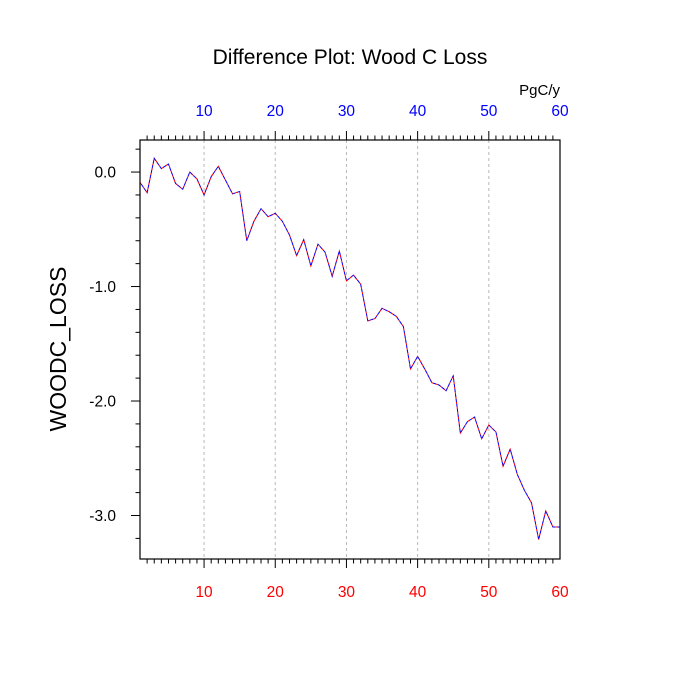 This screenshot has height=700, width=700. What do you see at coordinates (276, 592) in the screenshot?
I see `x-tick-label-bottom: 20` at bounding box center [276, 592].